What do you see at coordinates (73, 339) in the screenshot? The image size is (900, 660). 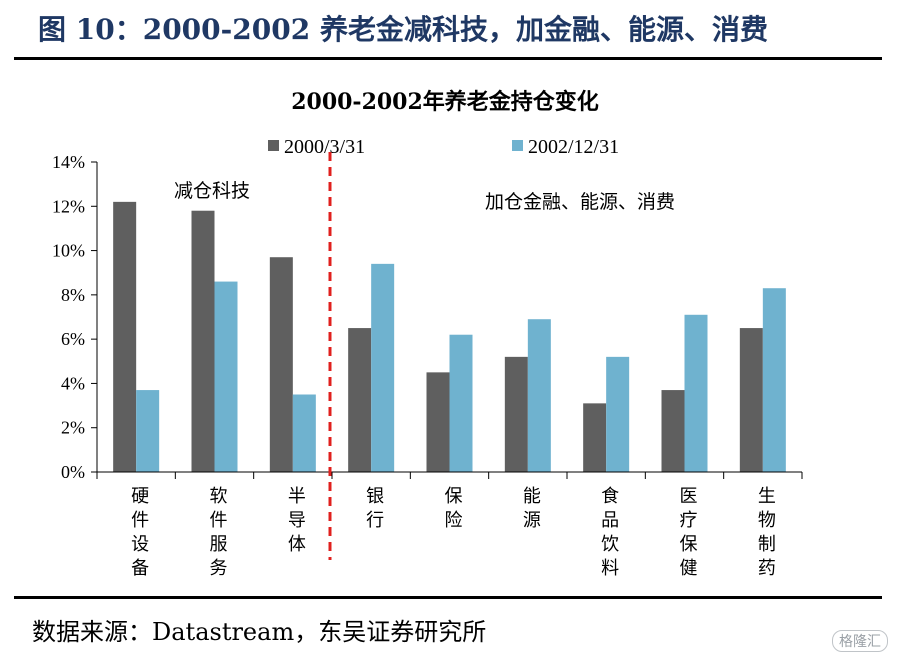 I see `y-tick-label: 6%` at bounding box center [73, 339].